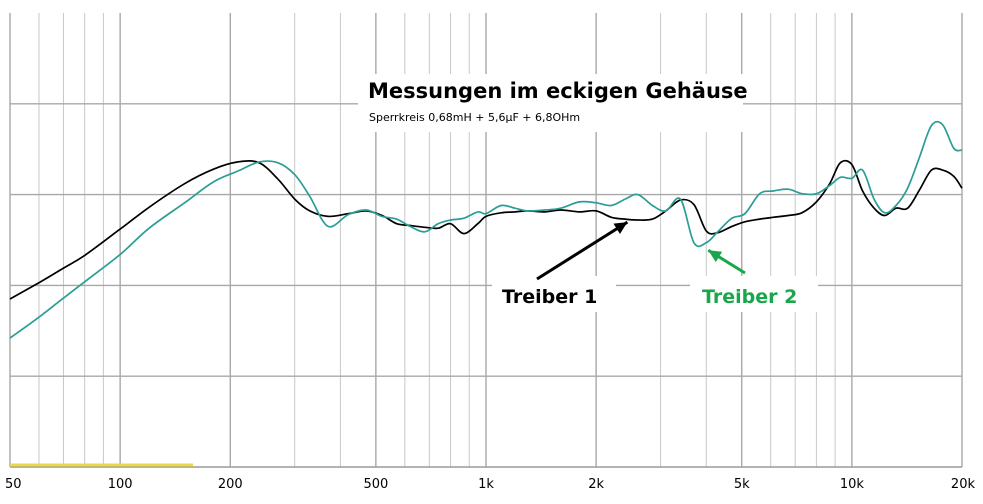  I want to click on label-treiber-2: Treiber 2, so click(749, 297).